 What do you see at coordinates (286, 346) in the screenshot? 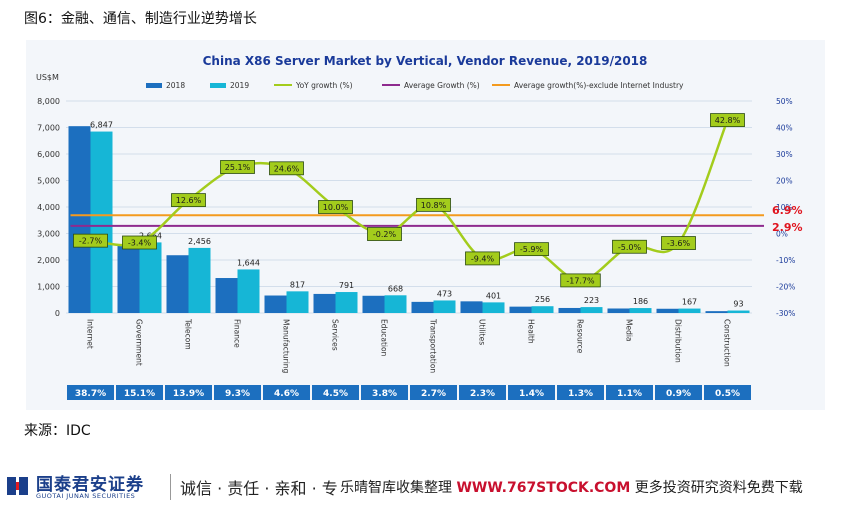
I see `category-label: Manufacturing` at bounding box center [286, 346].